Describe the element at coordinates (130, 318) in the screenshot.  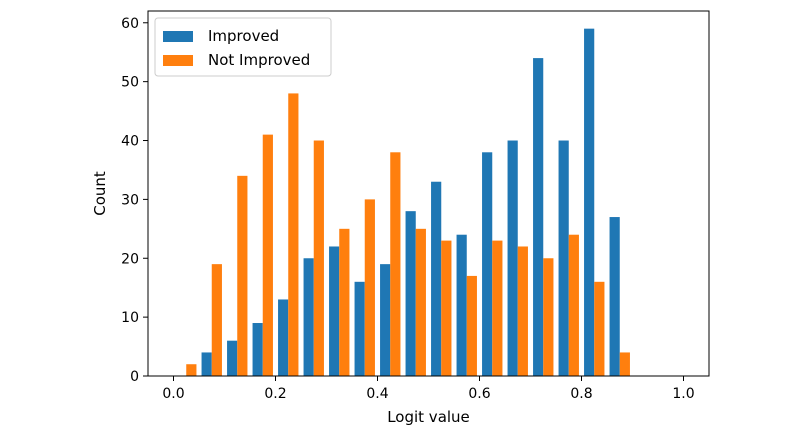
I see `y-tick-label: 10` at that location.